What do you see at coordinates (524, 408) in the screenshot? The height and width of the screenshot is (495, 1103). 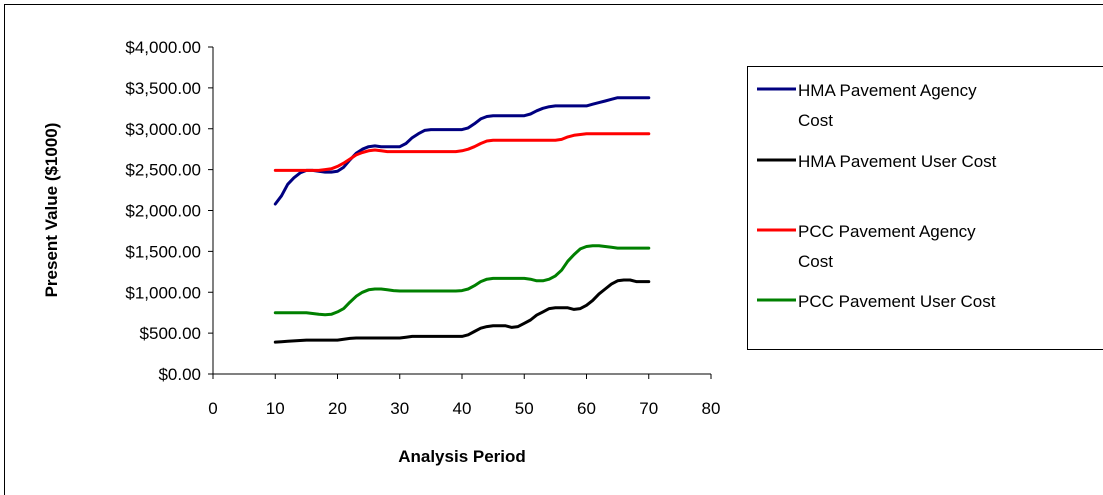 I see `x-tick-label: 50` at bounding box center [524, 408].